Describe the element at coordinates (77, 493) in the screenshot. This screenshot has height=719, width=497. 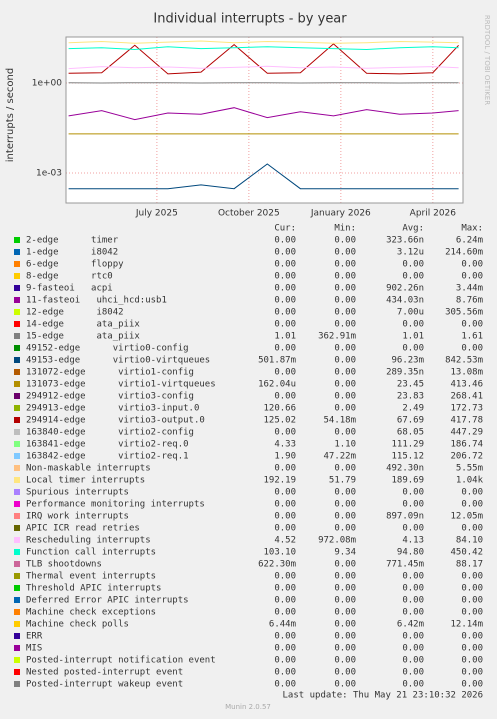
I see `legend-label: Spurious interrupts` at that location.